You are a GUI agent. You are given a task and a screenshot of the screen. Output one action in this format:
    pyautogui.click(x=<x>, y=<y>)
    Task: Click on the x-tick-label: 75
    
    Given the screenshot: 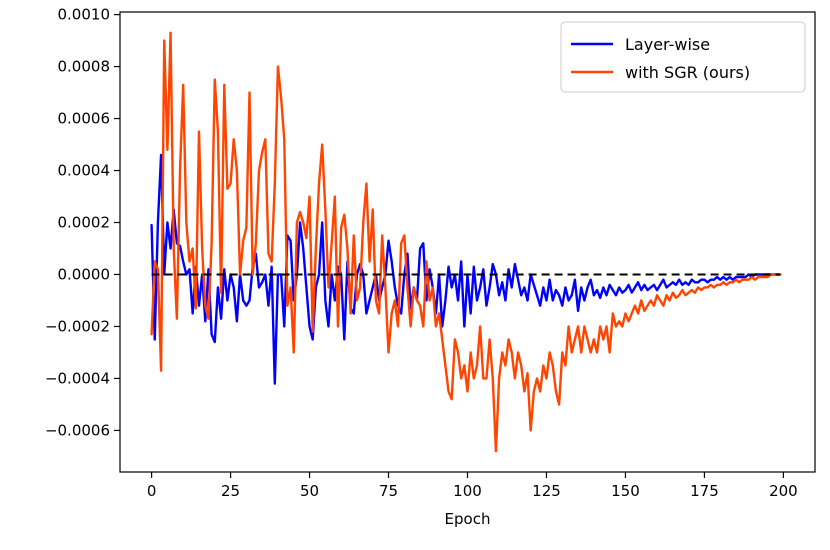 What is the action you would take?
    pyautogui.click(x=388, y=491)
    